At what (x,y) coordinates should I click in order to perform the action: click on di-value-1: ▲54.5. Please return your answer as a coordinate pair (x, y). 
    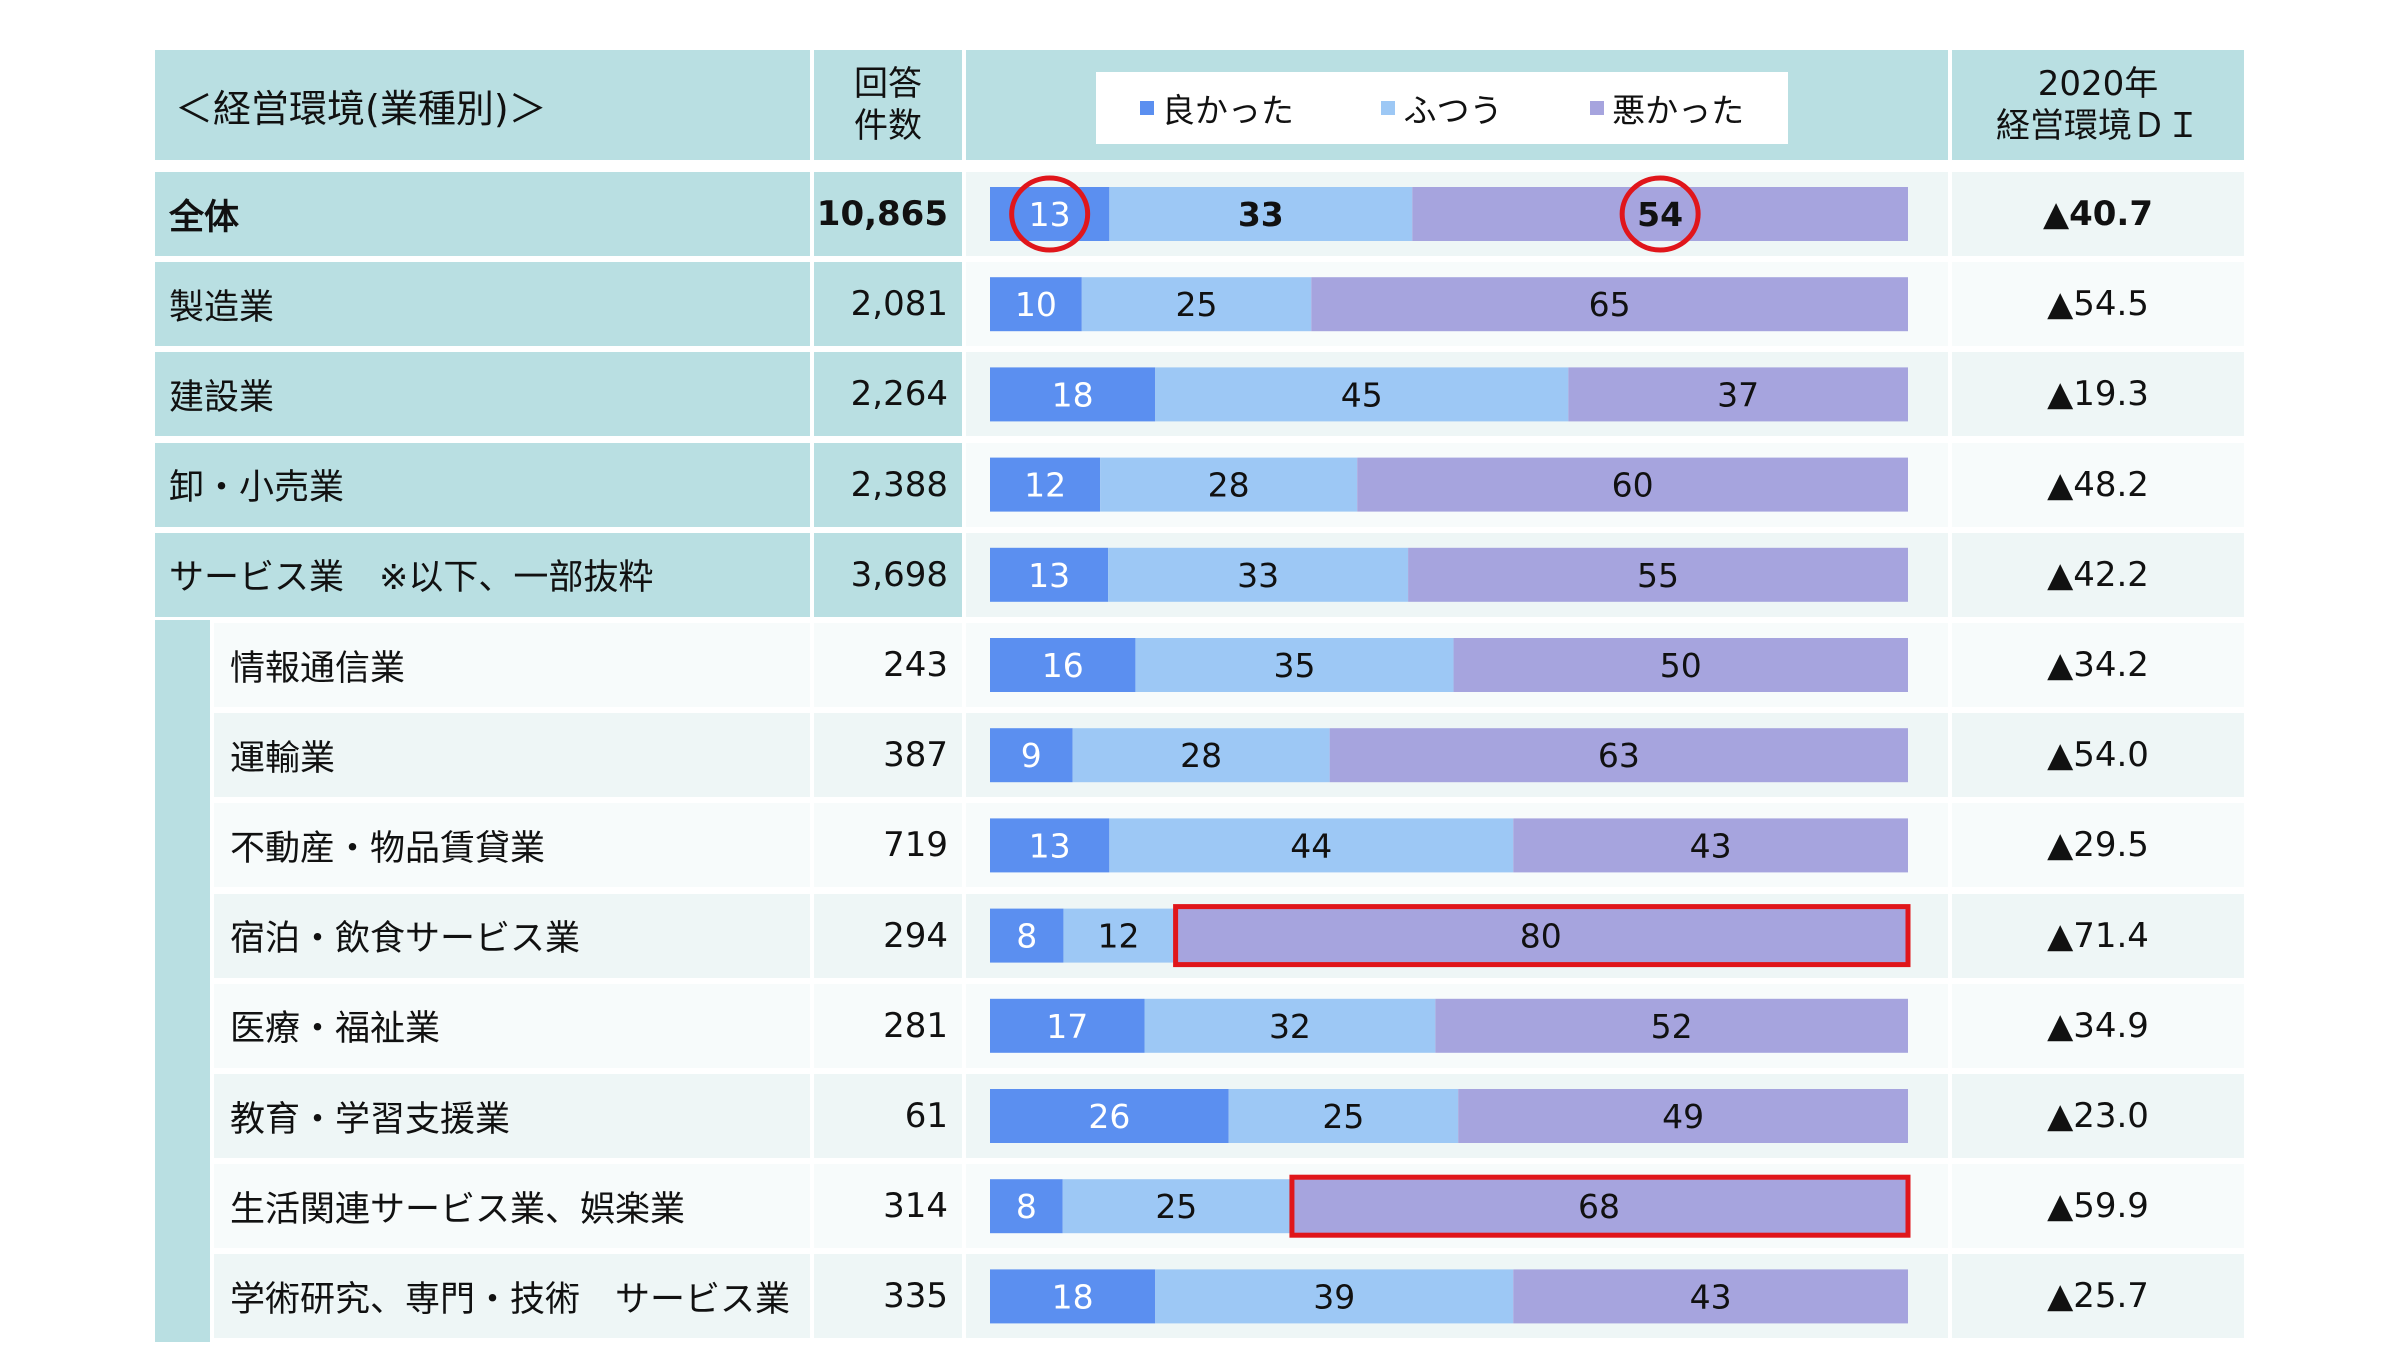
    Looking at the image, I should click on (2098, 304).